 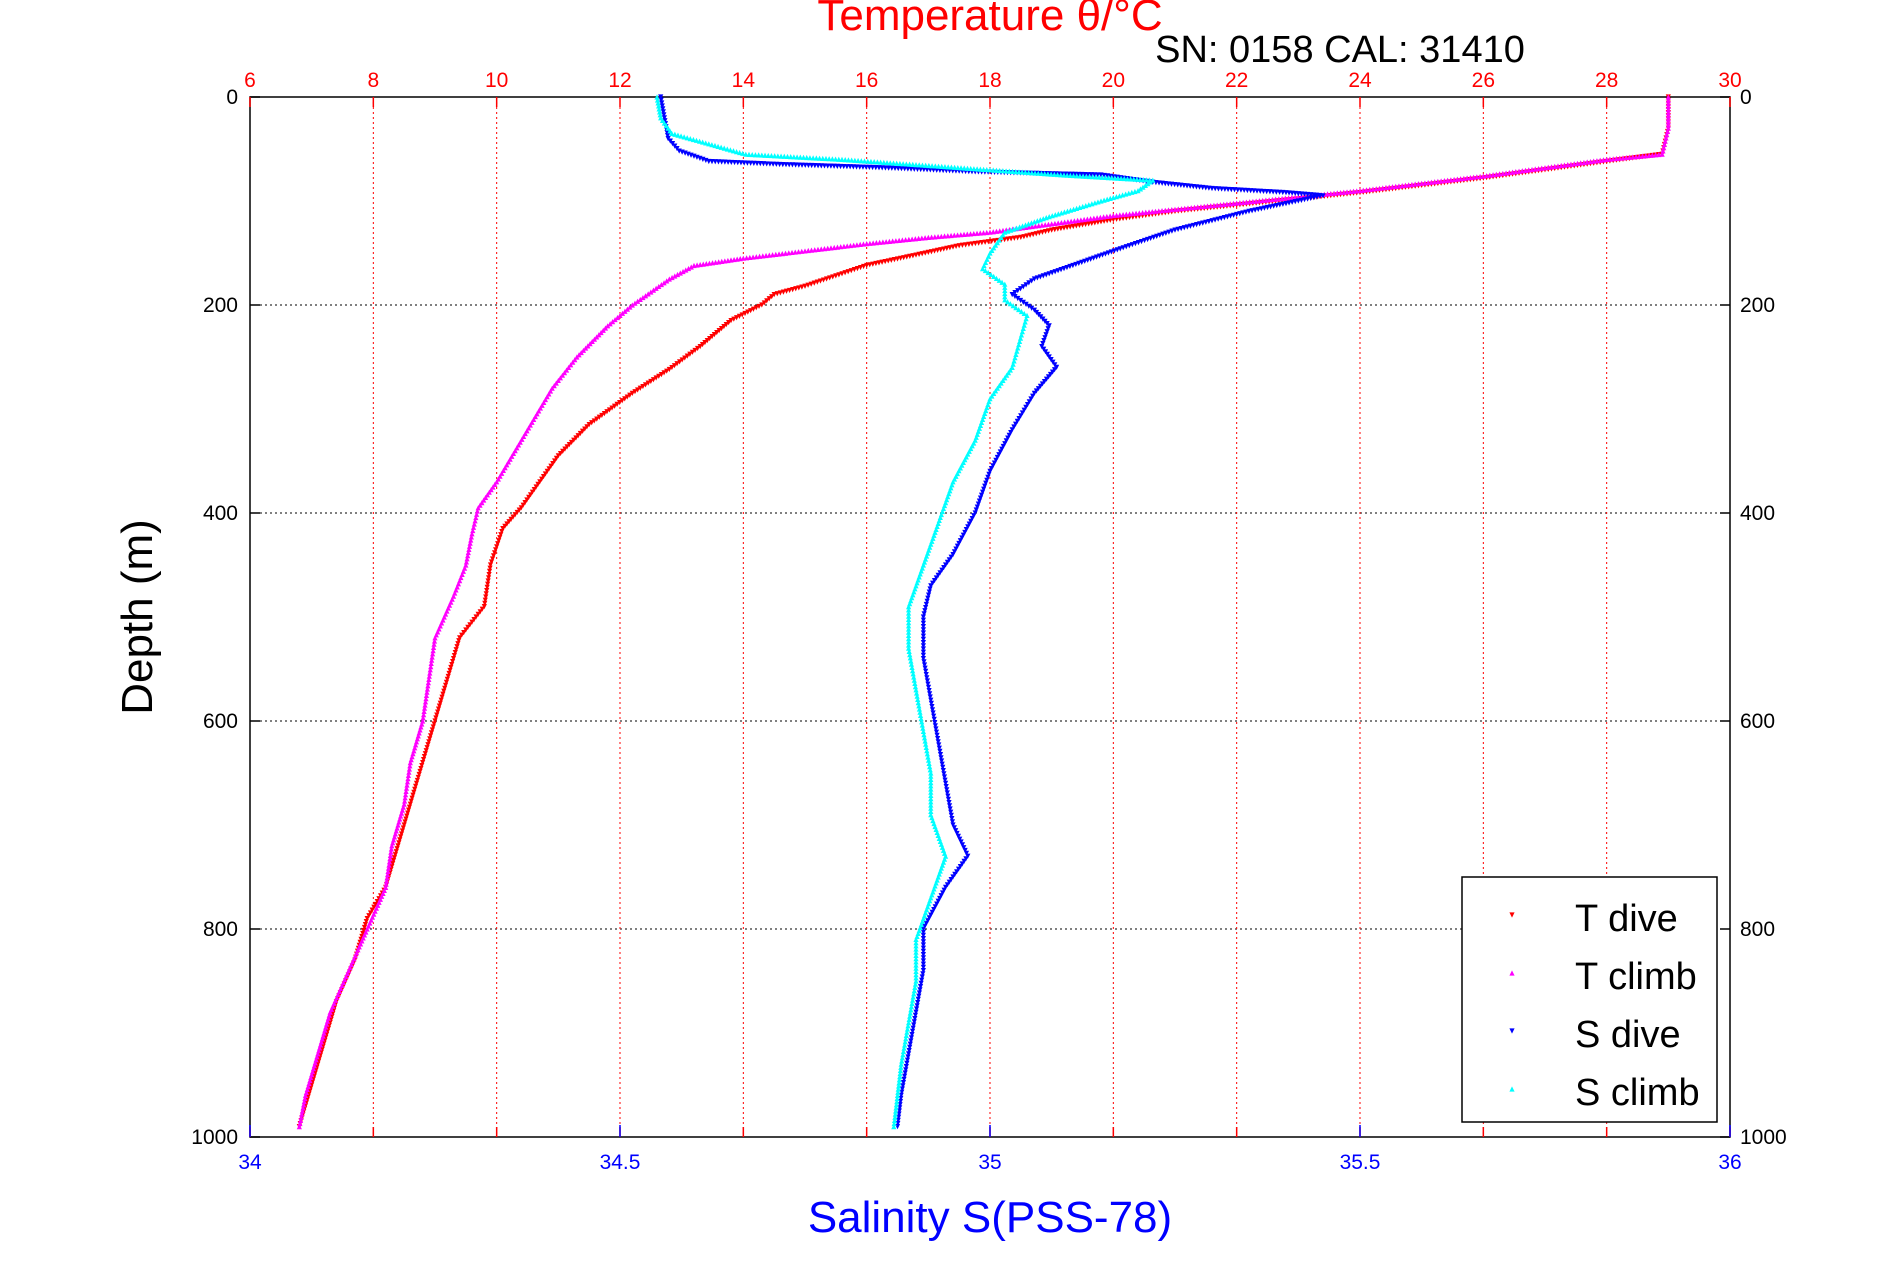 I want to click on tick-label-temperature: 28, so click(x=1606, y=80).